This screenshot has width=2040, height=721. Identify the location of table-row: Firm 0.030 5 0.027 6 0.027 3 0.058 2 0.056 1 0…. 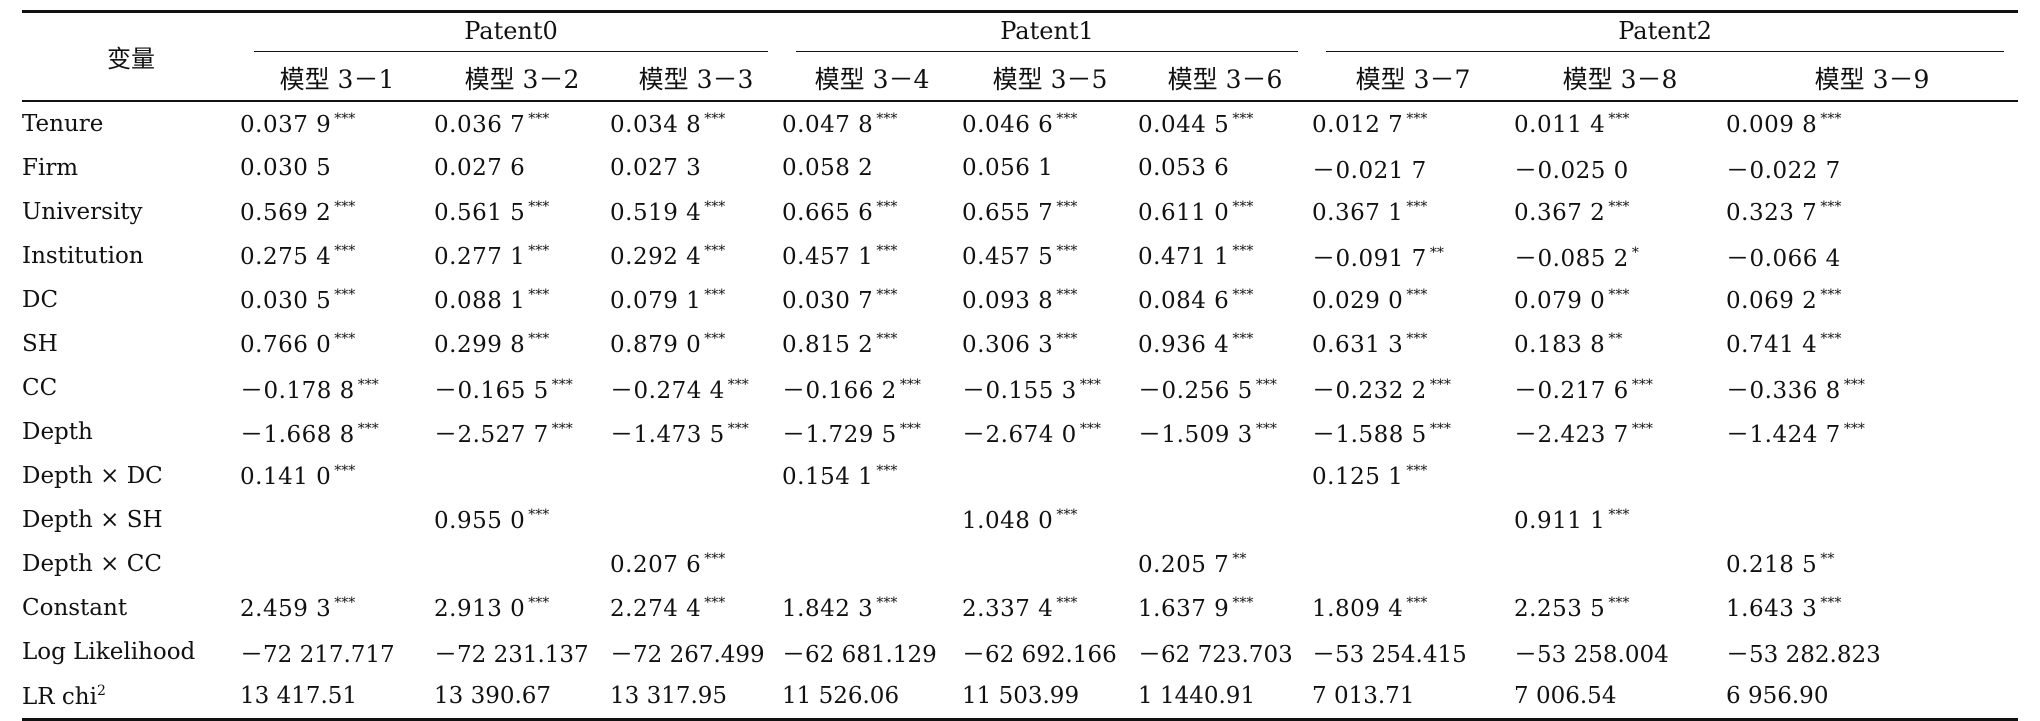
(1020, 168).